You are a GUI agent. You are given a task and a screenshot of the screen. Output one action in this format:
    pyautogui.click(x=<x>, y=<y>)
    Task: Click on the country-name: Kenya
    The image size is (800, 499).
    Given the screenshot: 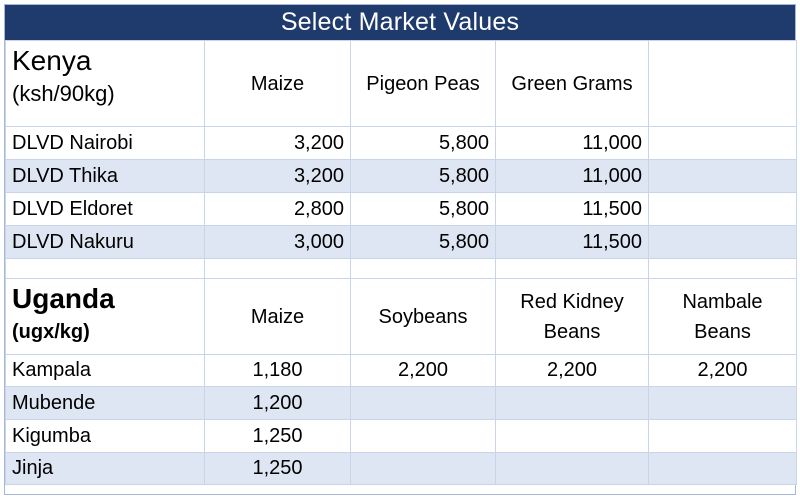 What is the action you would take?
    pyautogui.click(x=52, y=60)
    